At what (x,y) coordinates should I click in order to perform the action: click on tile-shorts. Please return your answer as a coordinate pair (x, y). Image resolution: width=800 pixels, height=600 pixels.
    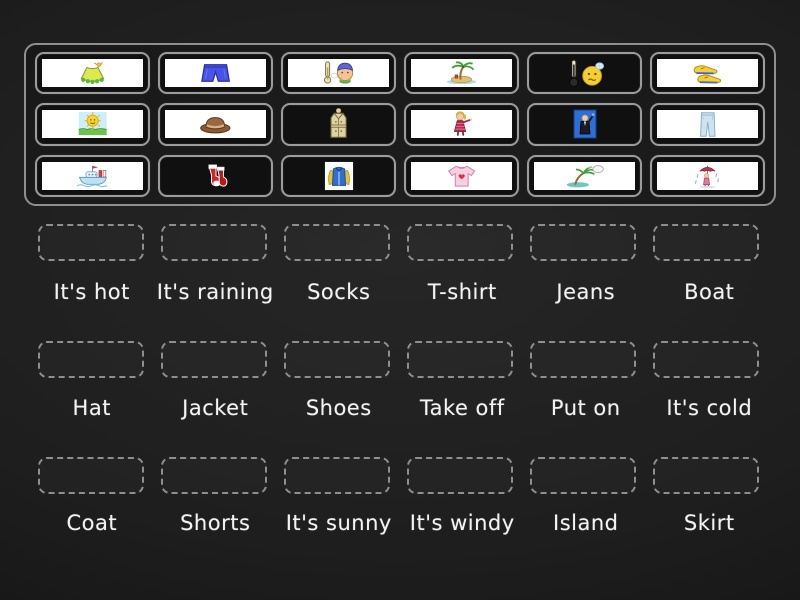
    Looking at the image, I should click on (215, 73).